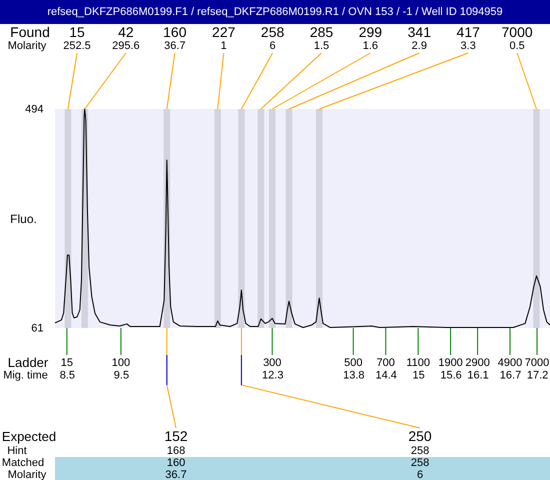 The width and height of the screenshot is (550, 480). Describe the element at coordinates (122, 376) in the screenshot. I see `x-tick-label: 9.5` at that location.